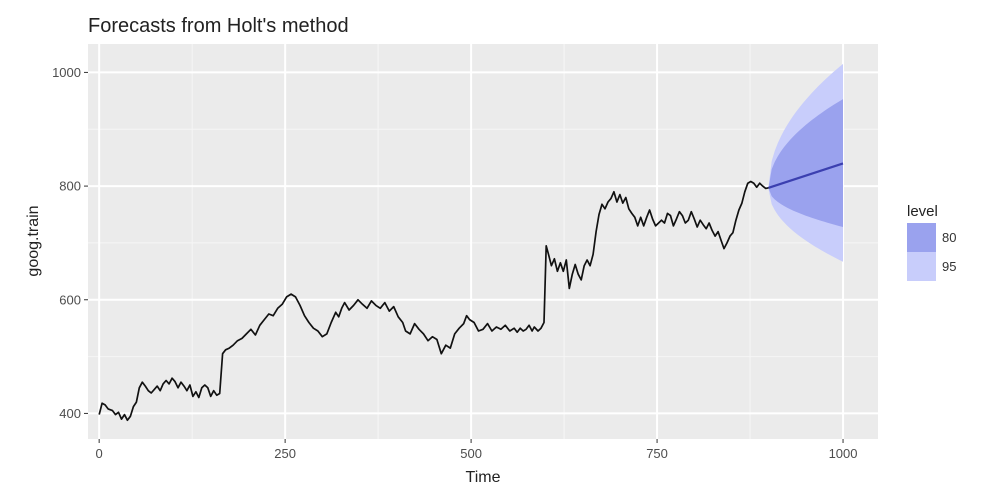  I want to click on forecast-line, so click(806, 175).